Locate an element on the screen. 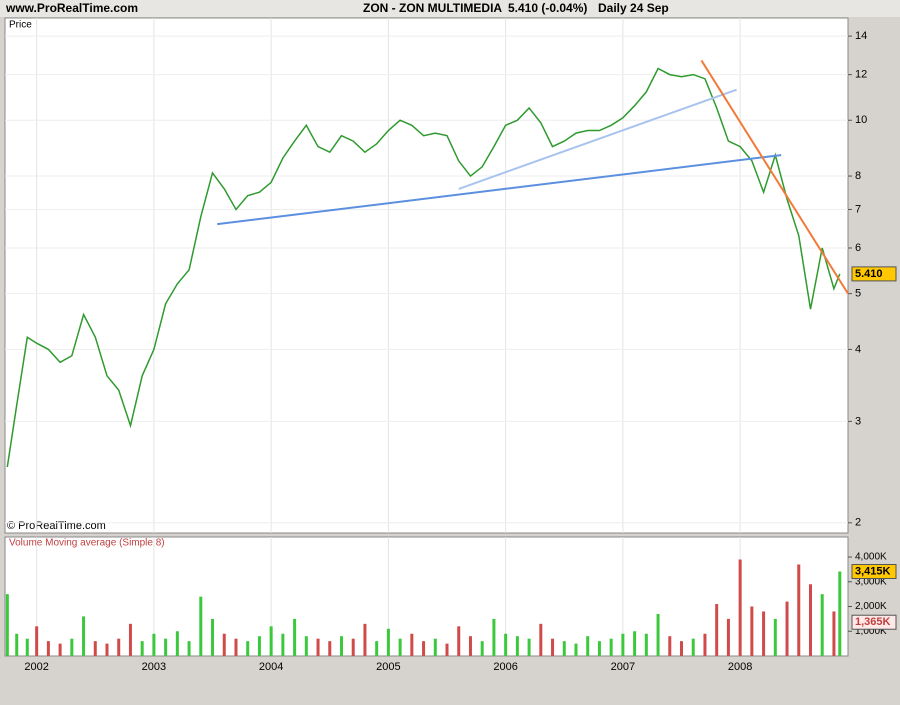  header-bar is located at coordinates (450, 8).